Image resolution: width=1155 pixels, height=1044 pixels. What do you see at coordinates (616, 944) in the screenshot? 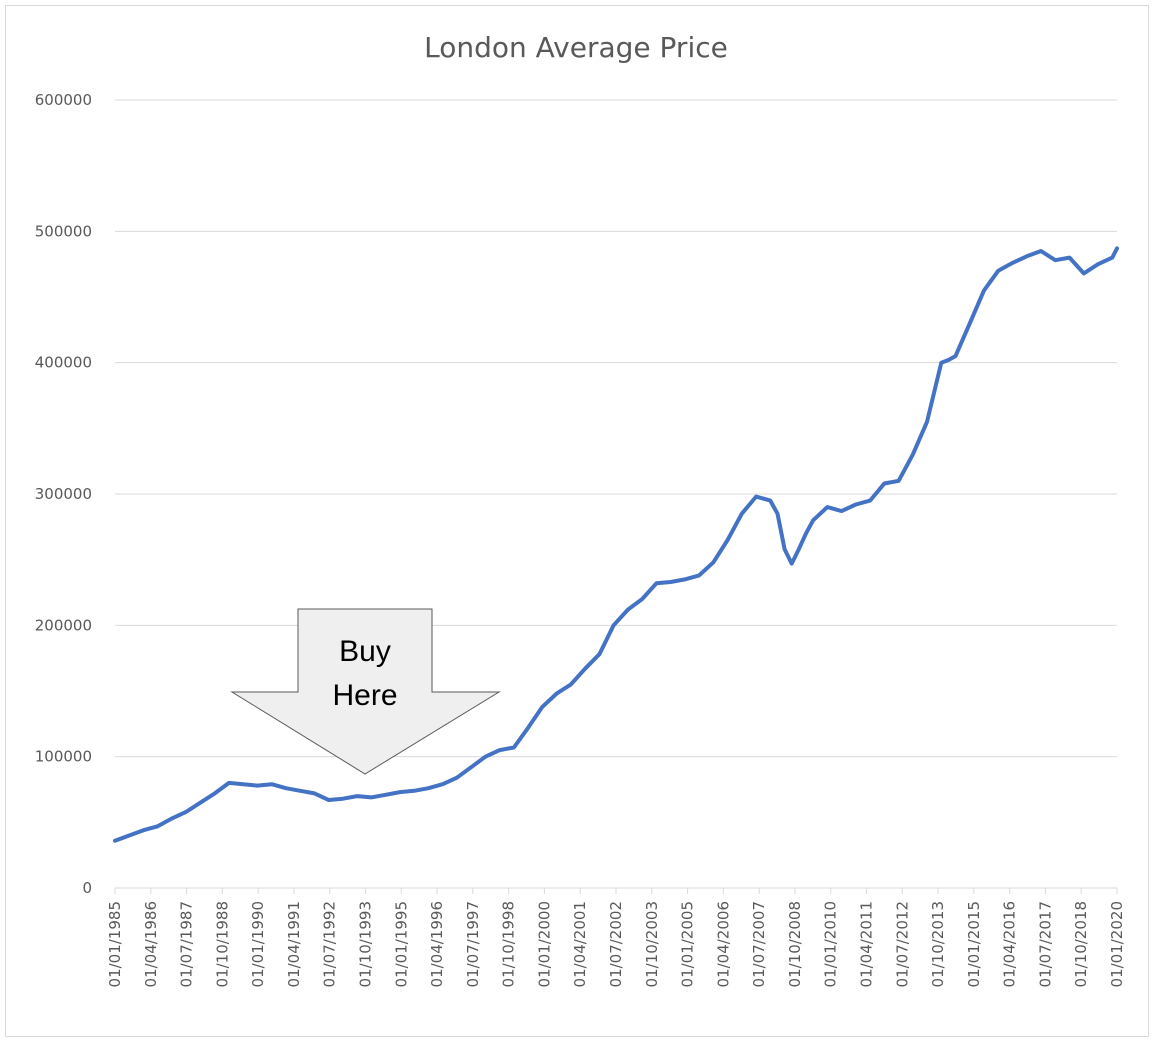
I see `x-tick-label: 01/07/2002` at bounding box center [616, 944].